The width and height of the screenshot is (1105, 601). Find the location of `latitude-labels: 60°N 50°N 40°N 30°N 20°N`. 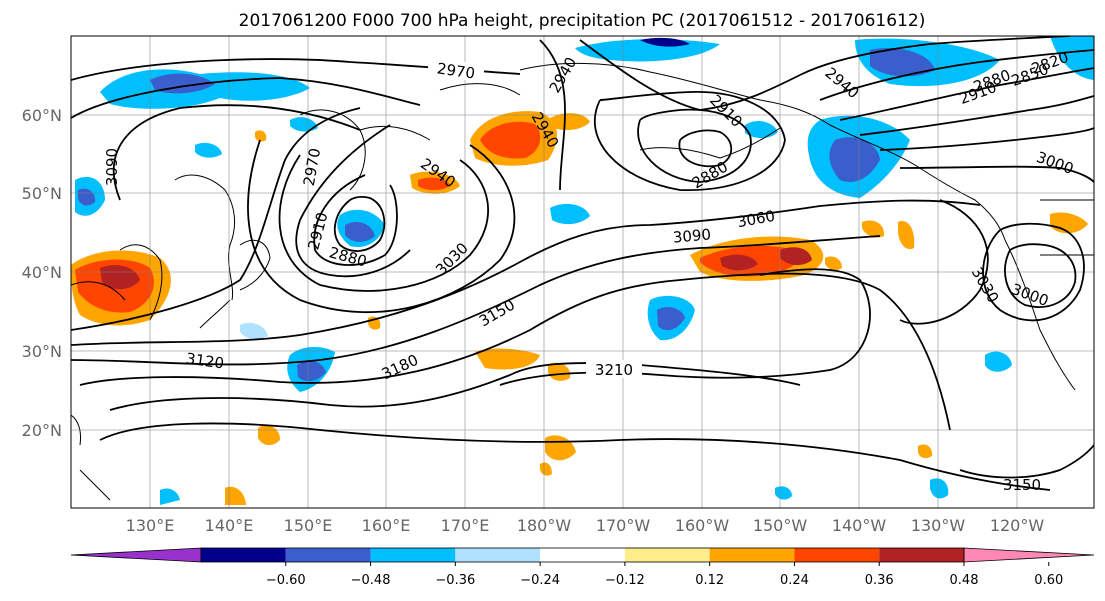

latitude-labels: 60°N 50°N 40°N 30°N 20°N is located at coordinates (42, 273).